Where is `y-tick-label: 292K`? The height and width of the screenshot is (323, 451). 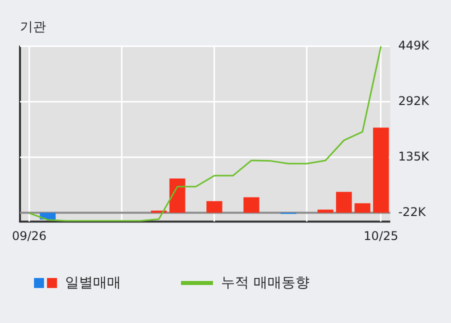
y-tick-label: 292K is located at coordinates (414, 101).